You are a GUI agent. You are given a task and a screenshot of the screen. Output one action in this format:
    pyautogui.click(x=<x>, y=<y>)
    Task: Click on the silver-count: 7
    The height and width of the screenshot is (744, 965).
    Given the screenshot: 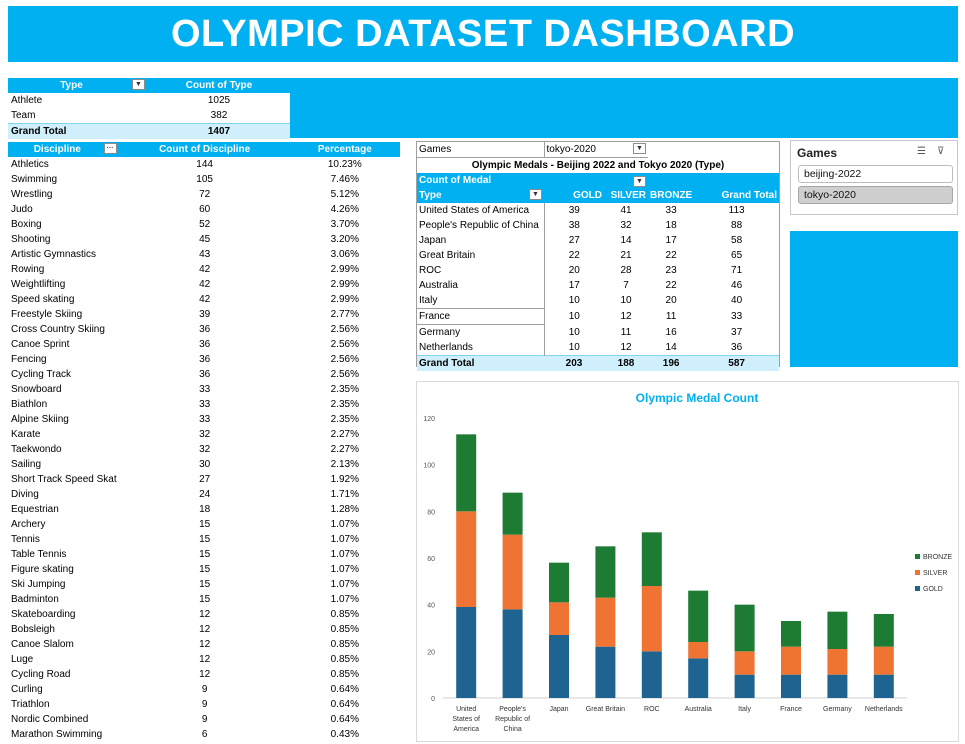 What is the action you would take?
    pyautogui.click(x=626, y=285)
    